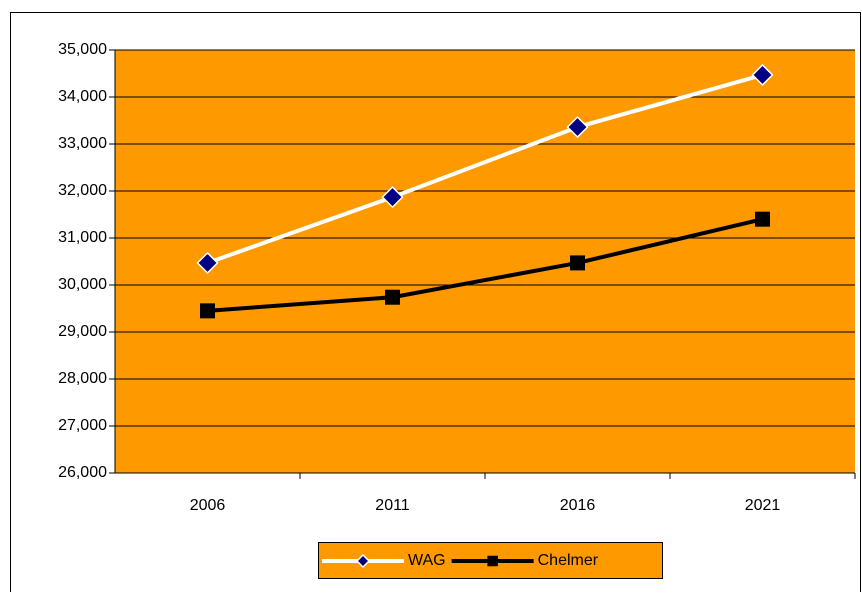 Image resolution: width=862 pixels, height=597 pixels. What do you see at coordinates (82, 472) in the screenshot?
I see `y-tick-label: 26,000` at bounding box center [82, 472].